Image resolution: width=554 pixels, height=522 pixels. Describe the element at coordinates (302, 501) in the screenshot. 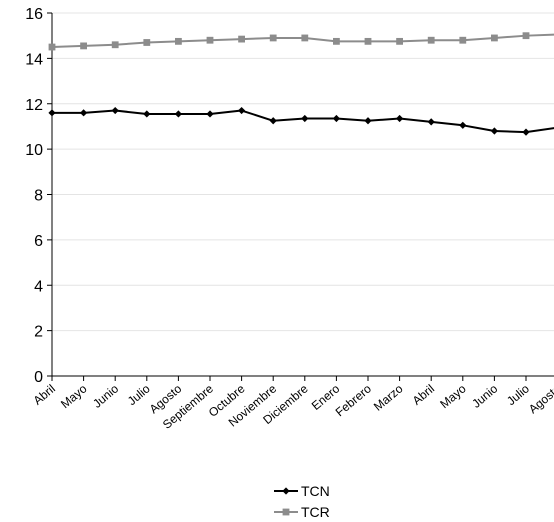

I see `legend: TCN TCR` at that location.